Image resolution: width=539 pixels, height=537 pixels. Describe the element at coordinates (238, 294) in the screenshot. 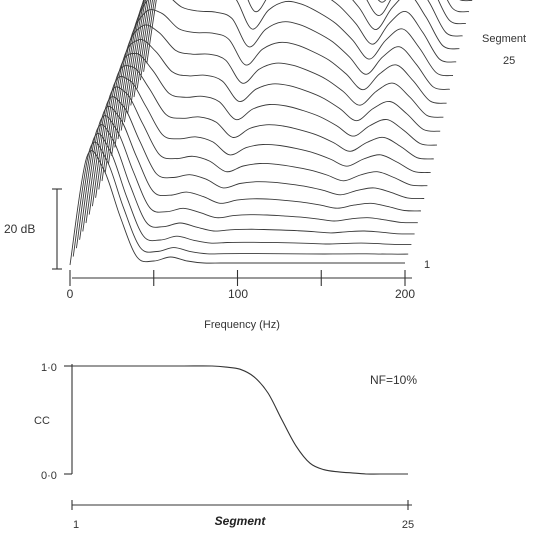

I see `freq-tick-label-100: 100` at that location.